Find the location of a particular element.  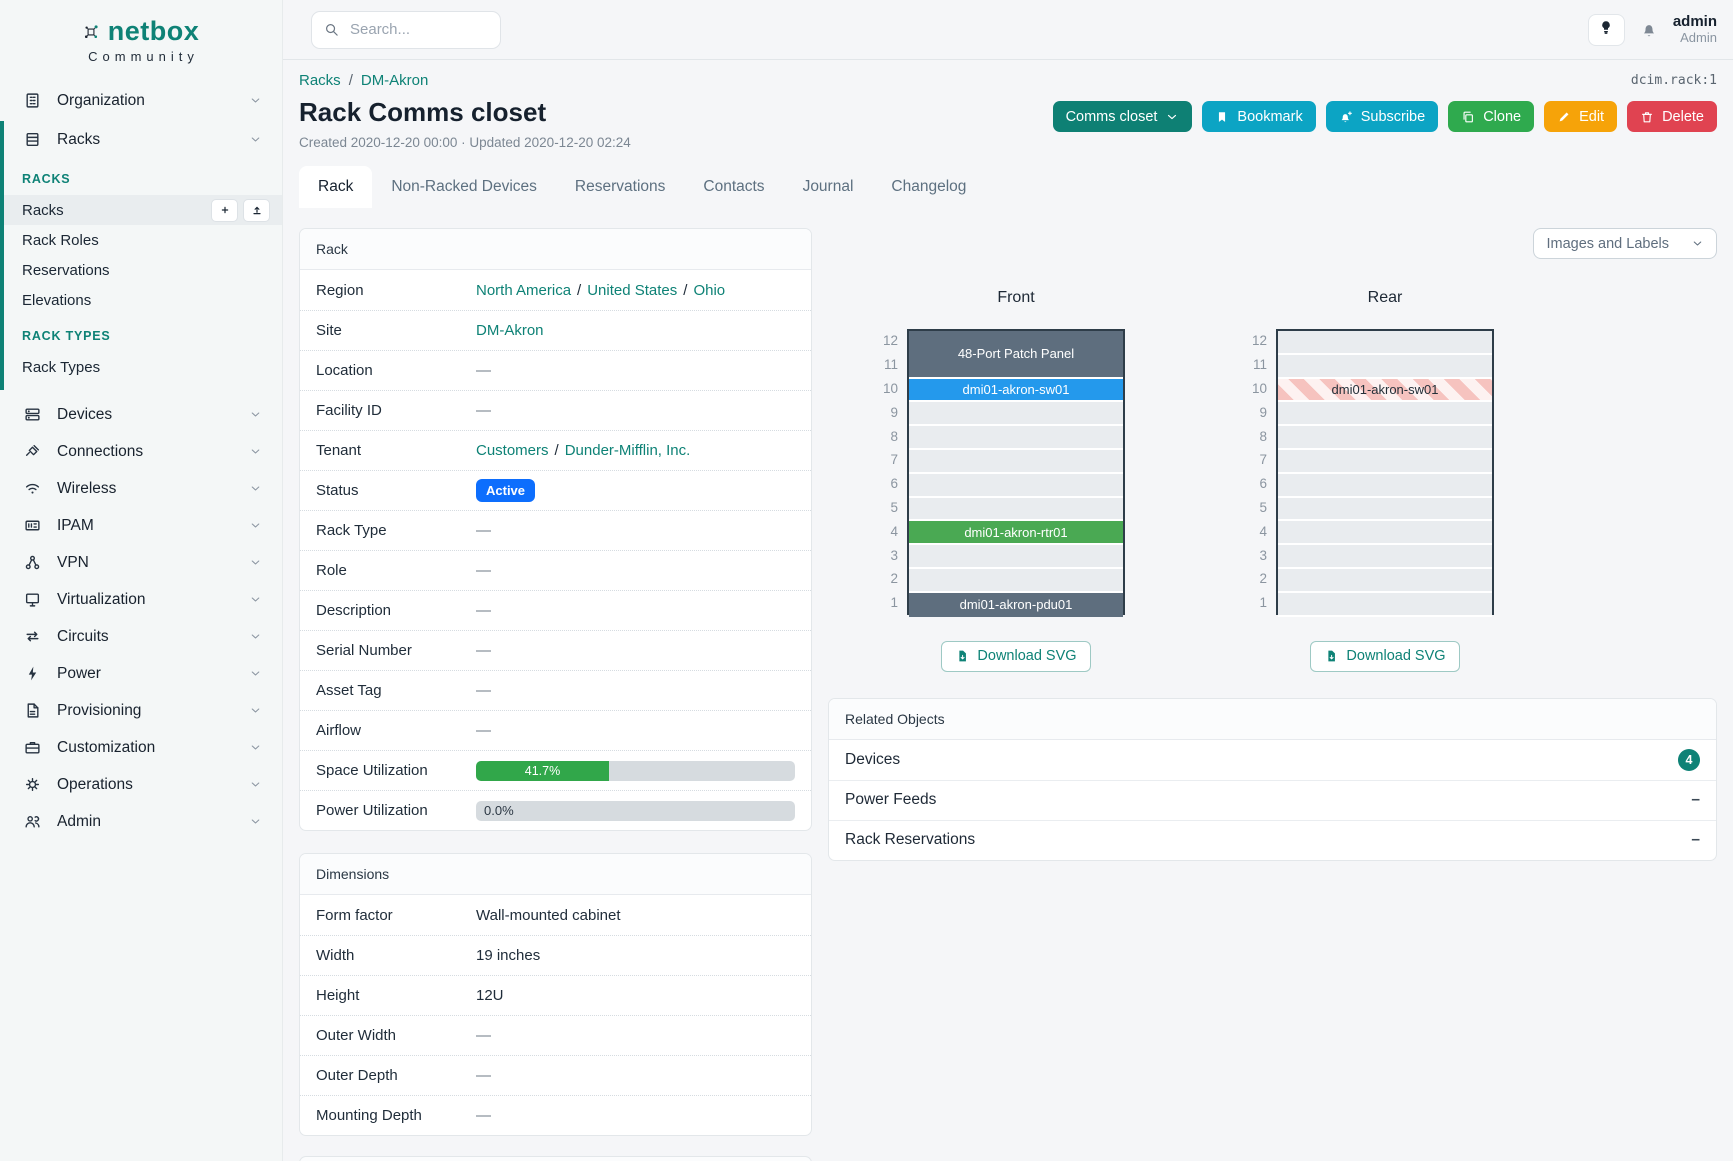

attr-link: North America is located at coordinates (524, 290).